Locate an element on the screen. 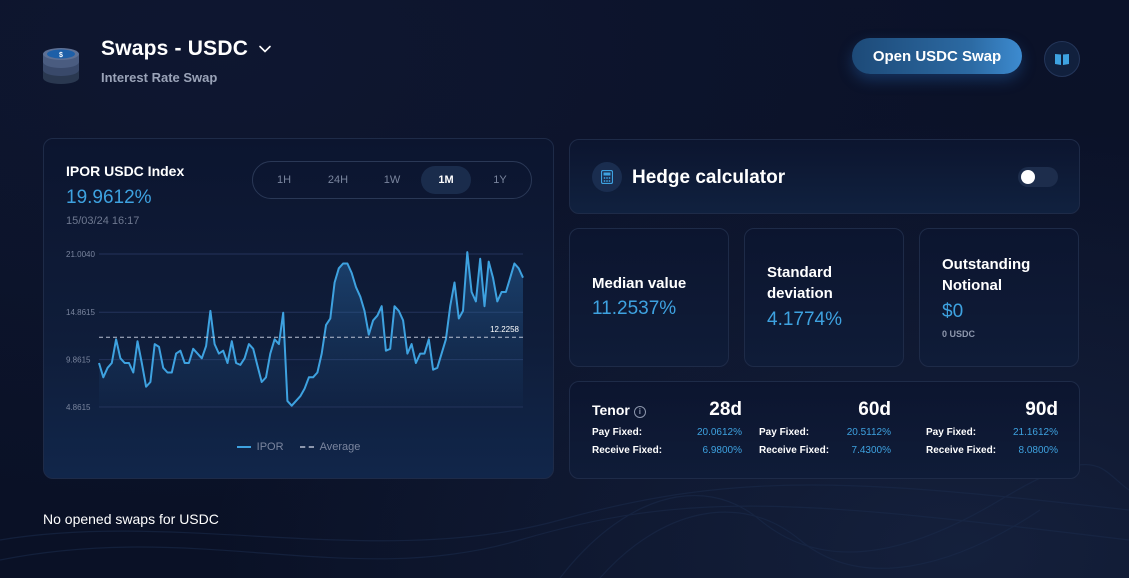 This screenshot has height=578, width=1129. page-subtitle: Interest Rate Swap is located at coordinates (159, 77).